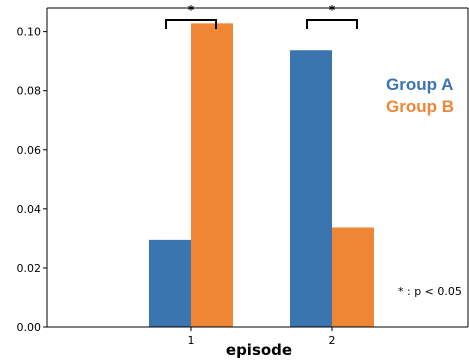  I want to click on legend-entry-group-b: Group B, so click(420, 106).